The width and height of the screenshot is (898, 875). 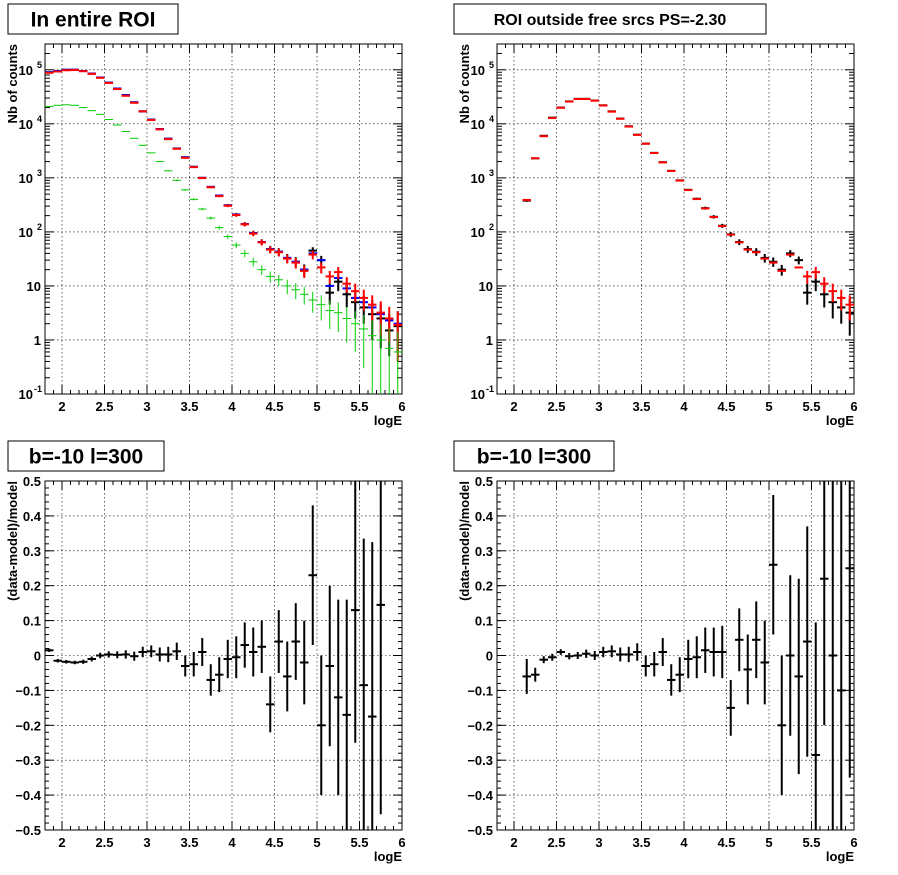 What do you see at coordinates (32, 516) in the screenshot?
I see `y-tick-label: 0.4` at bounding box center [32, 516].